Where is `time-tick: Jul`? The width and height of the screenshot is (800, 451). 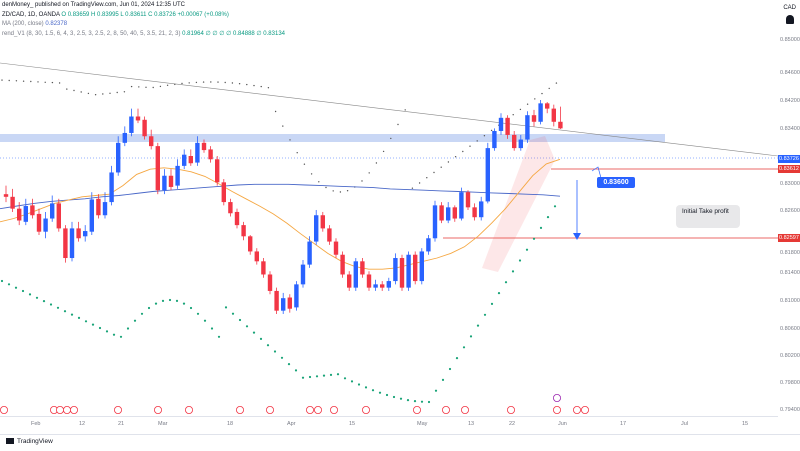 time-tick: Jul is located at coordinates (685, 424).